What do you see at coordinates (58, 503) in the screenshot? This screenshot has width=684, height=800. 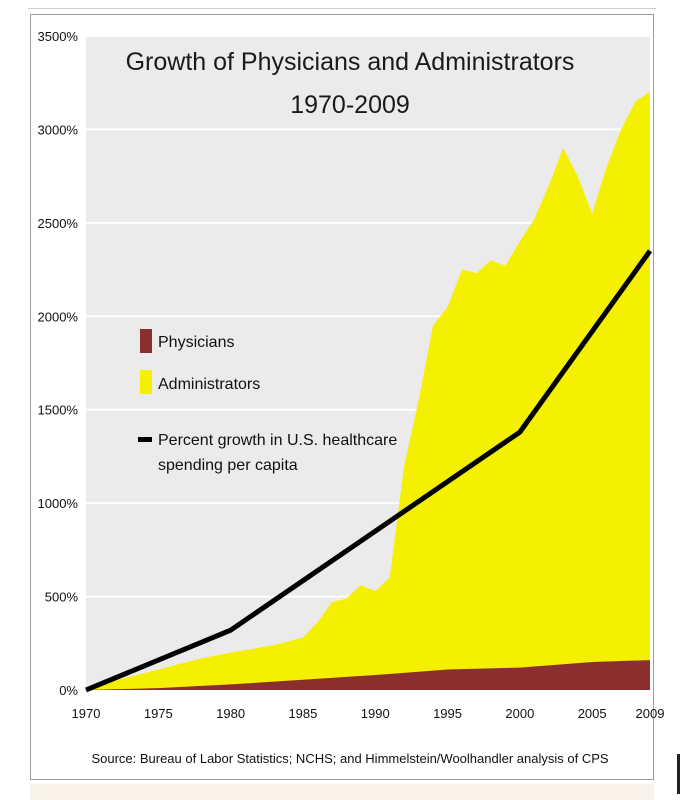 I see `y-tick-label: 1000%` at bounding box center [58, 503].